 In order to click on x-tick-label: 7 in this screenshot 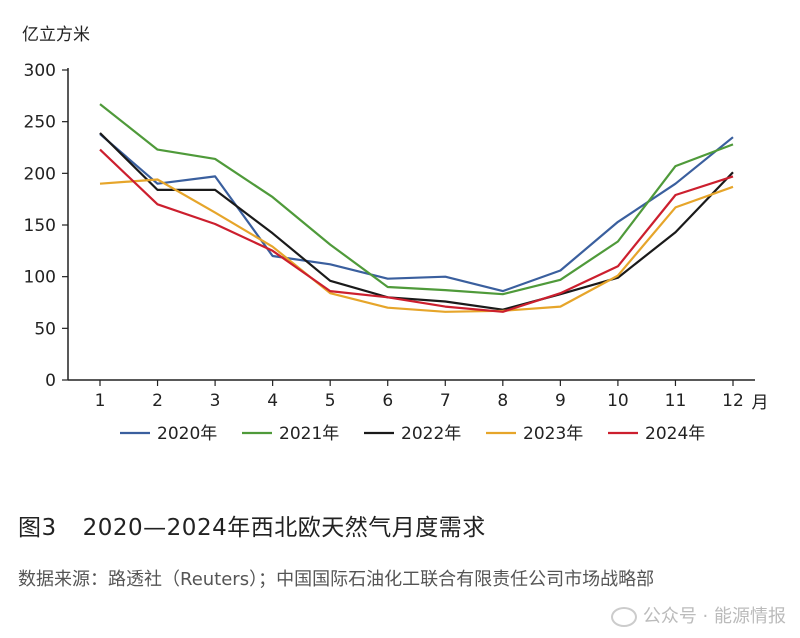, I will do `click(445, 401)`.